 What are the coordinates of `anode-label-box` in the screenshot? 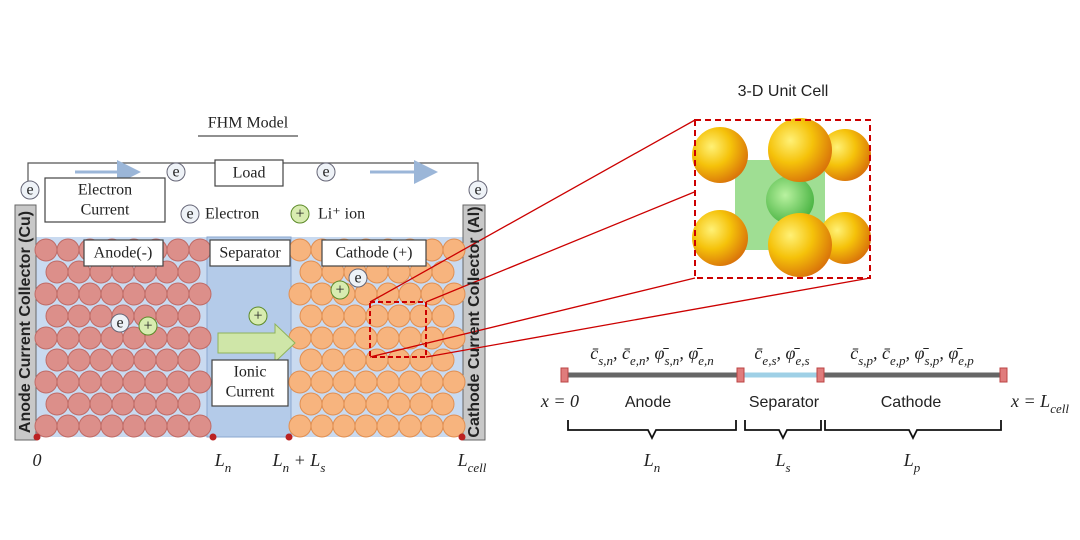 It's located at (123, 253).